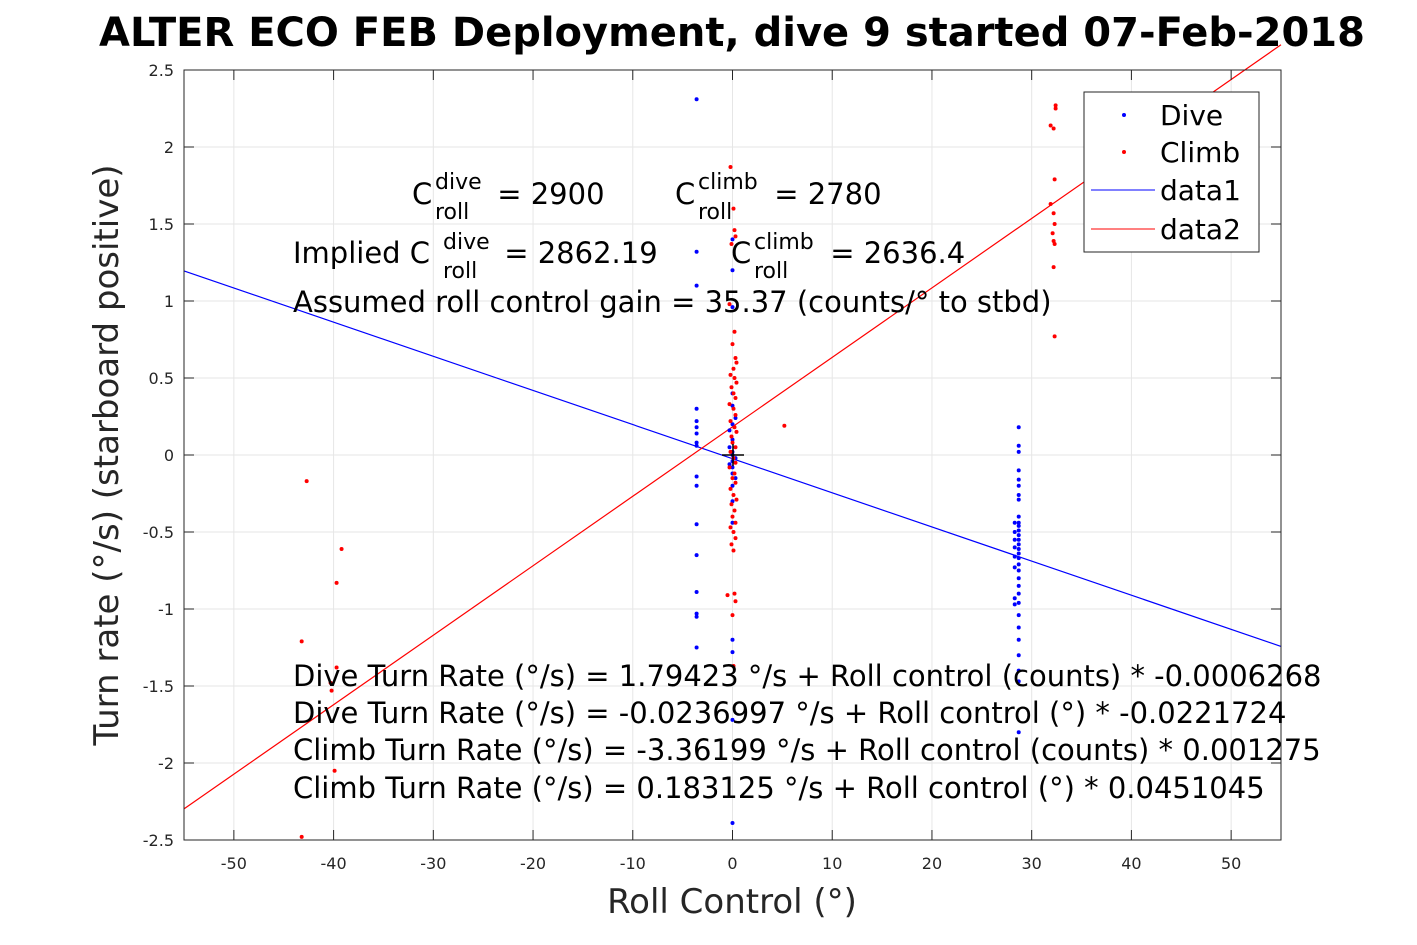 The width and height of the screenshot is (1417, 945). Describe the element at coordinates (166, 609) in the screenshot. I see `y-tick-label: -1` at that location.